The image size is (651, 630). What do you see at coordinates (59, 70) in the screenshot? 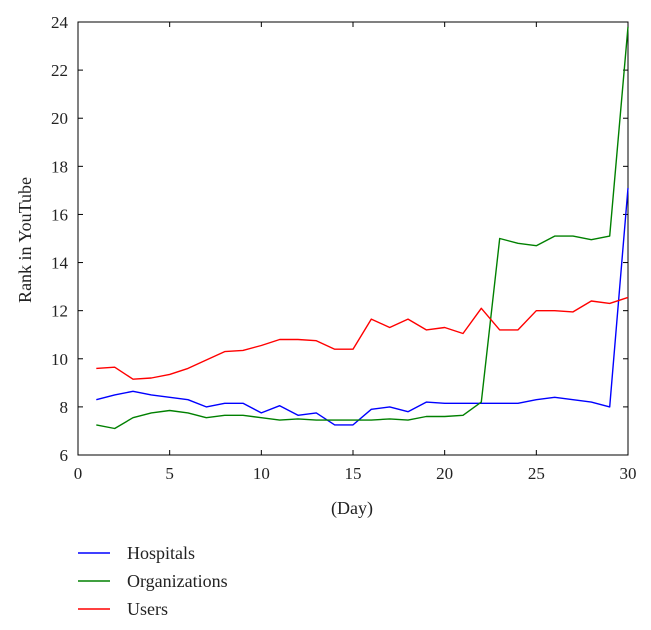
I see `y-tick-label: 22` at bounding box center [59, 70].